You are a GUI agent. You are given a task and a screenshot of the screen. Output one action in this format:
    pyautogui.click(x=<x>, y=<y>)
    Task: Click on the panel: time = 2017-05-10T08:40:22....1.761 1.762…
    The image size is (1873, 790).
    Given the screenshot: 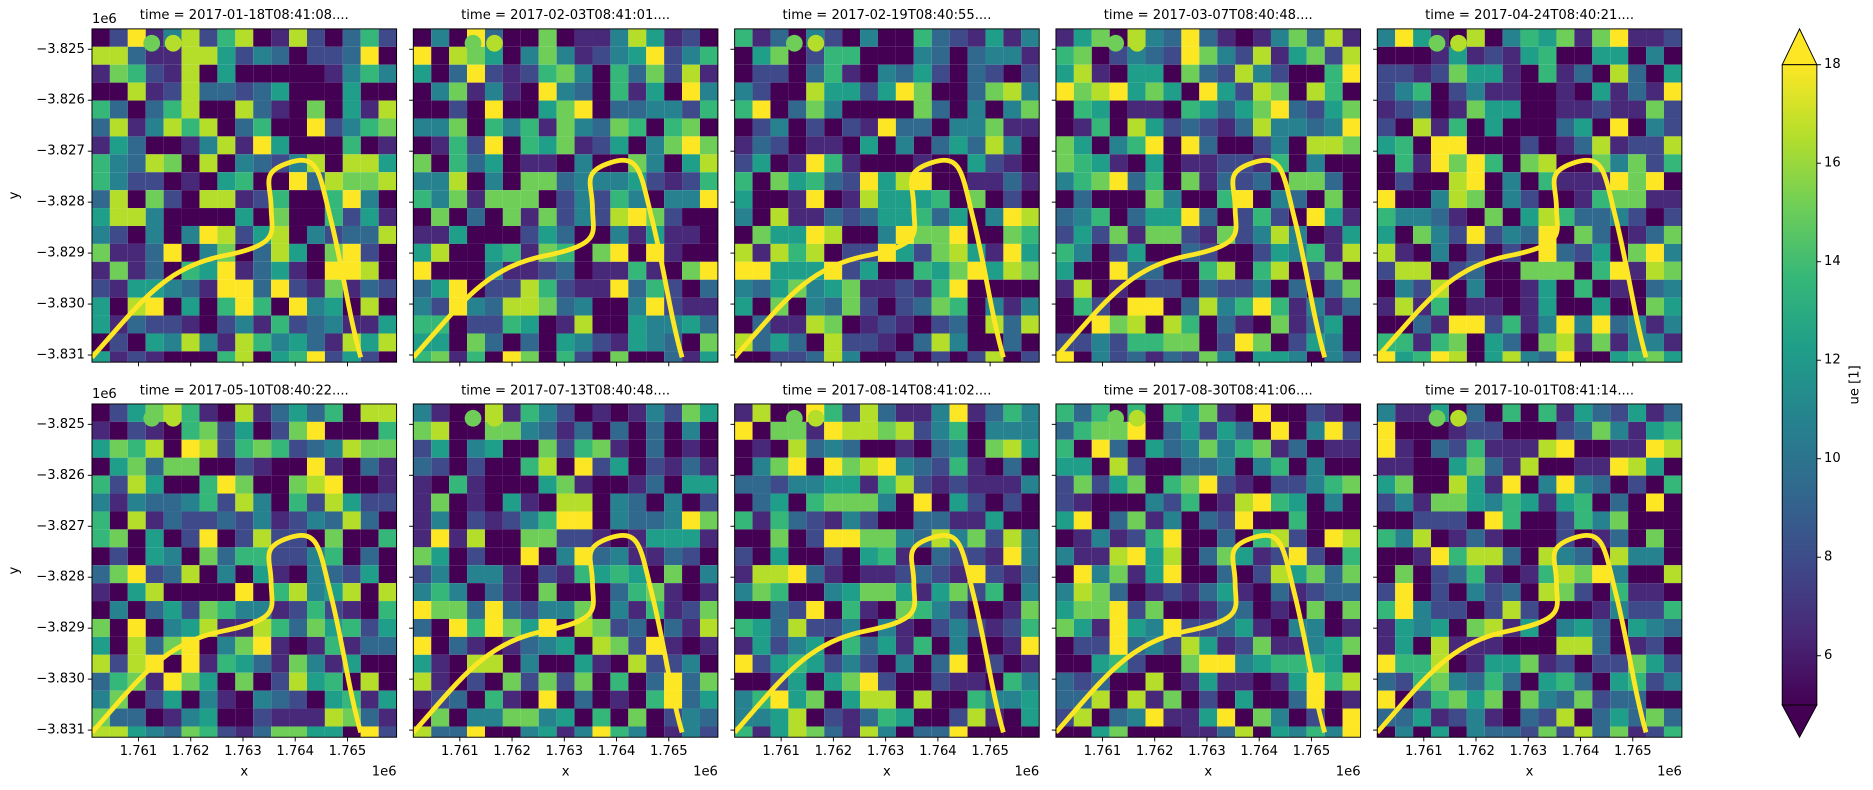 What is the action you would take?
    pyautogui.click(x=202, y=581)
    